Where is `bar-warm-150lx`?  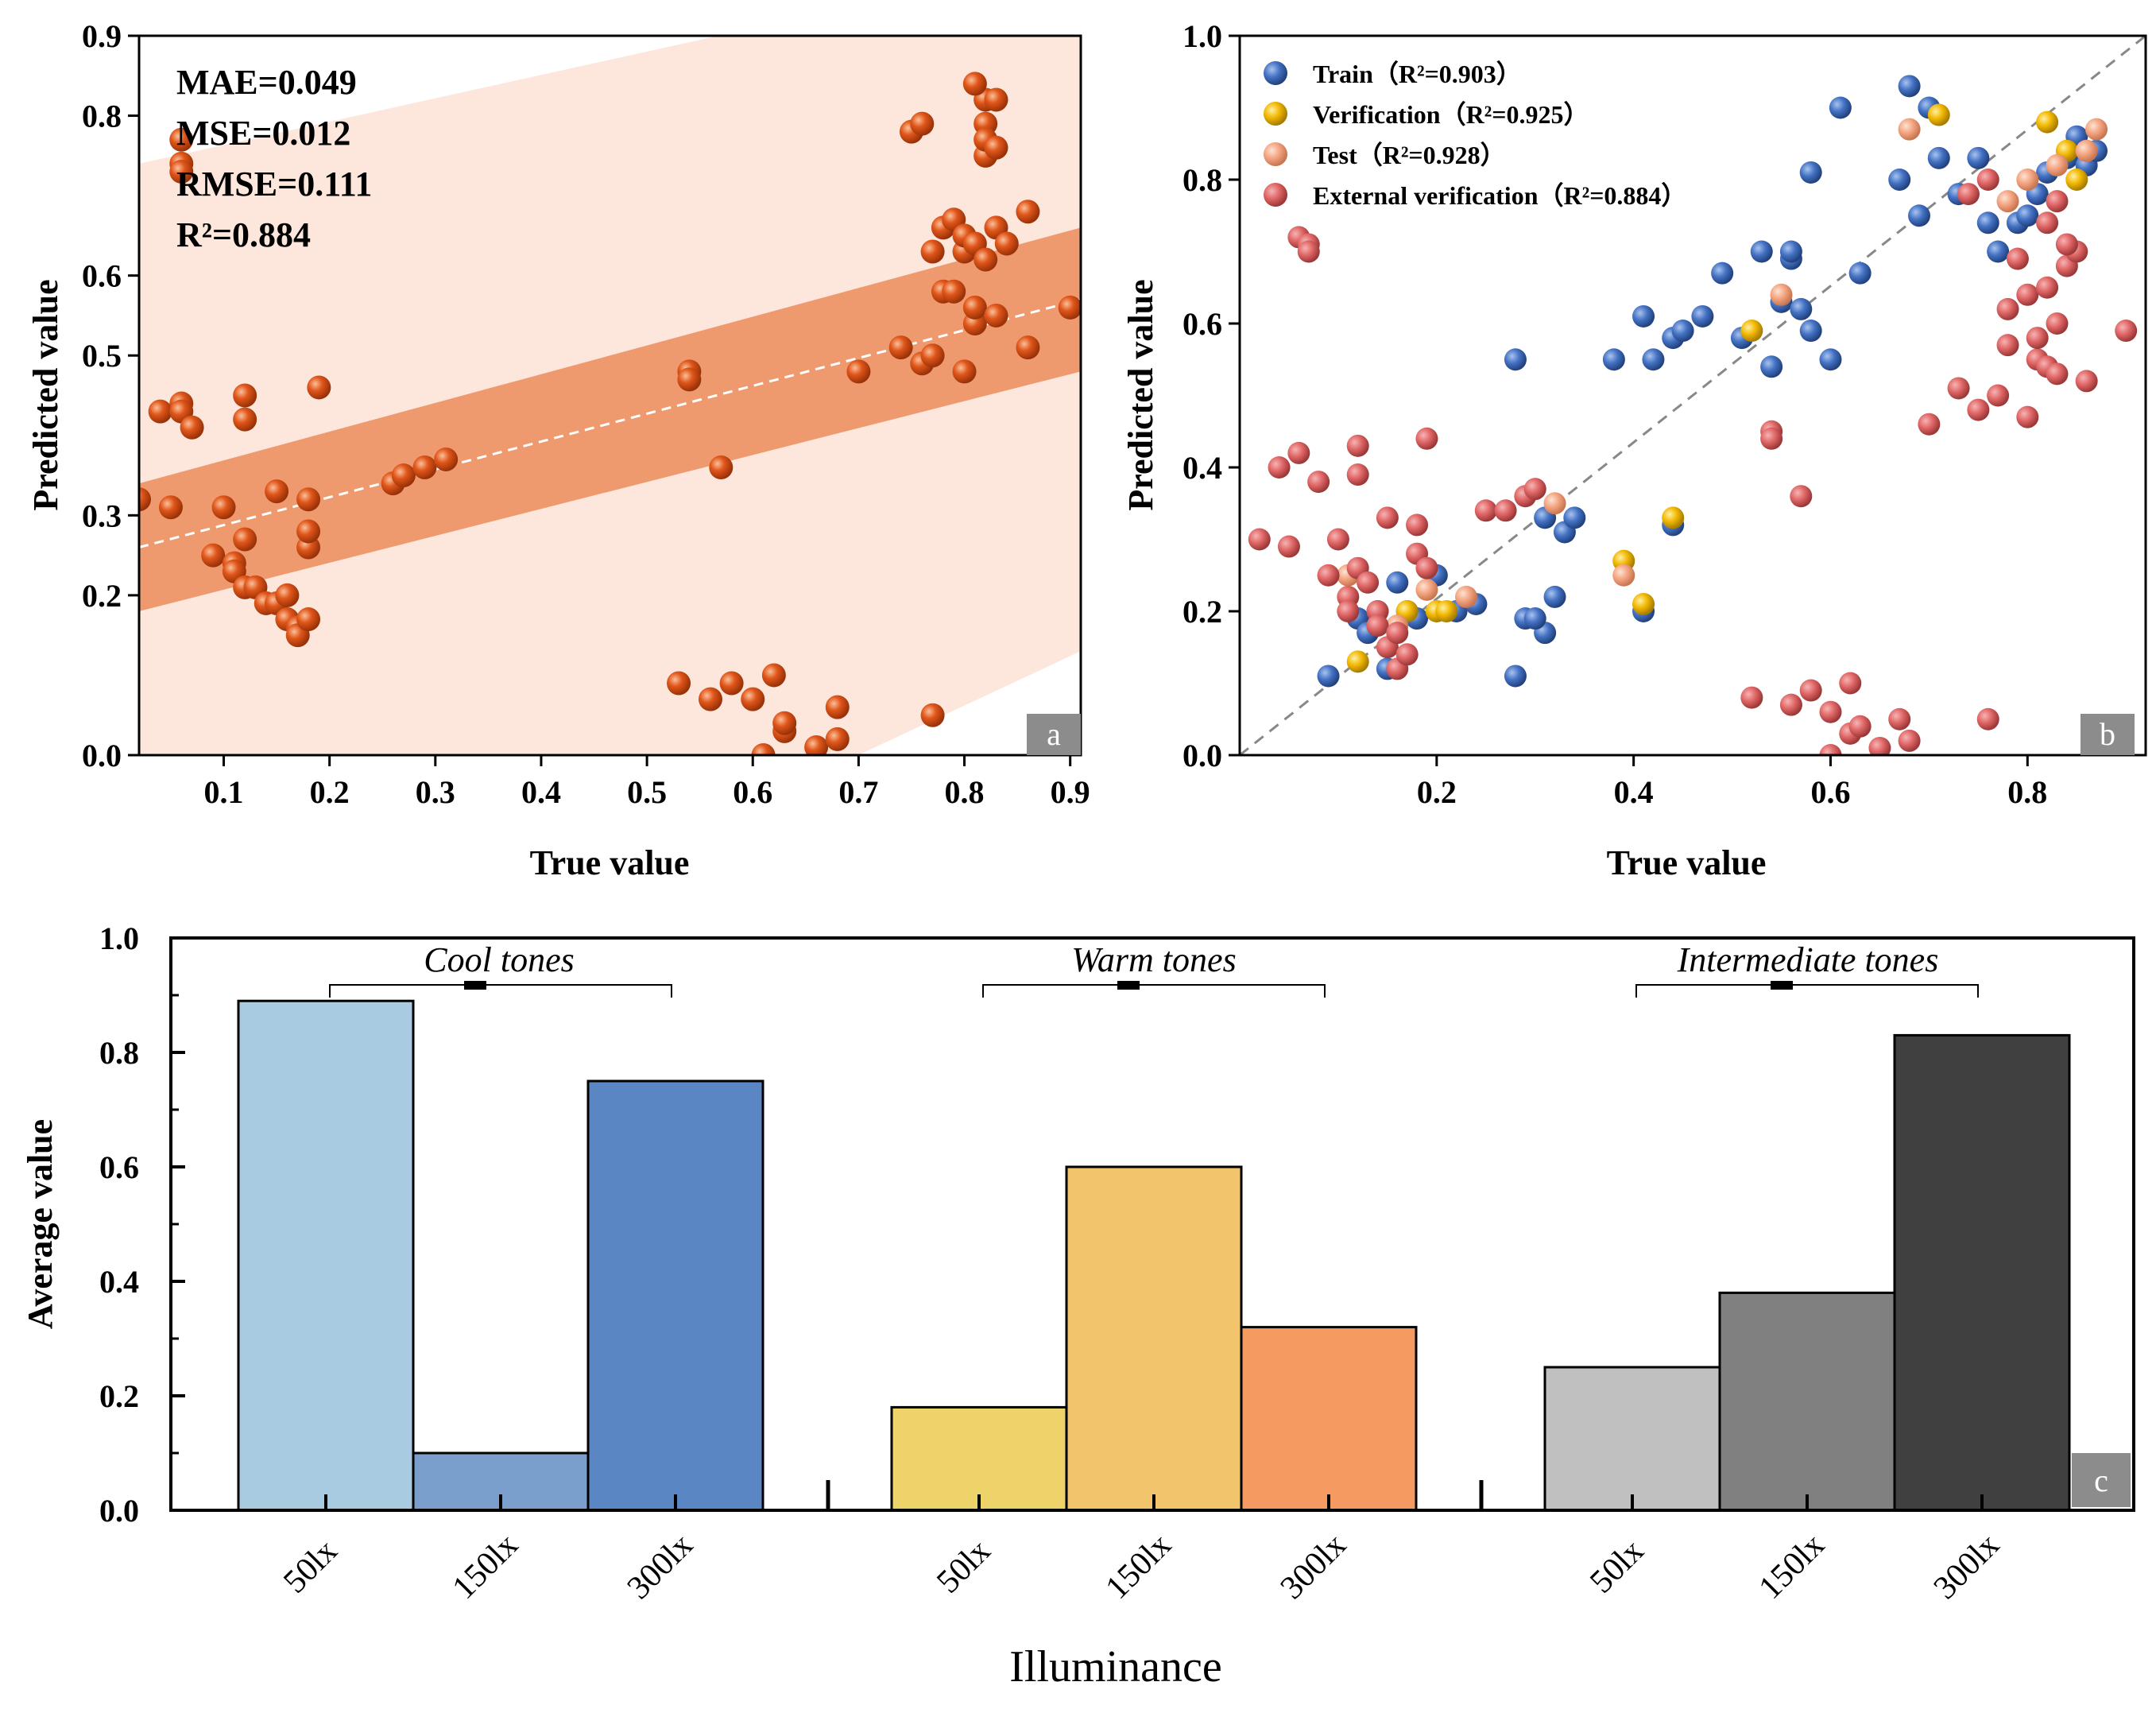
bar-warm-150lx is located at coordinates (1154, 1338).